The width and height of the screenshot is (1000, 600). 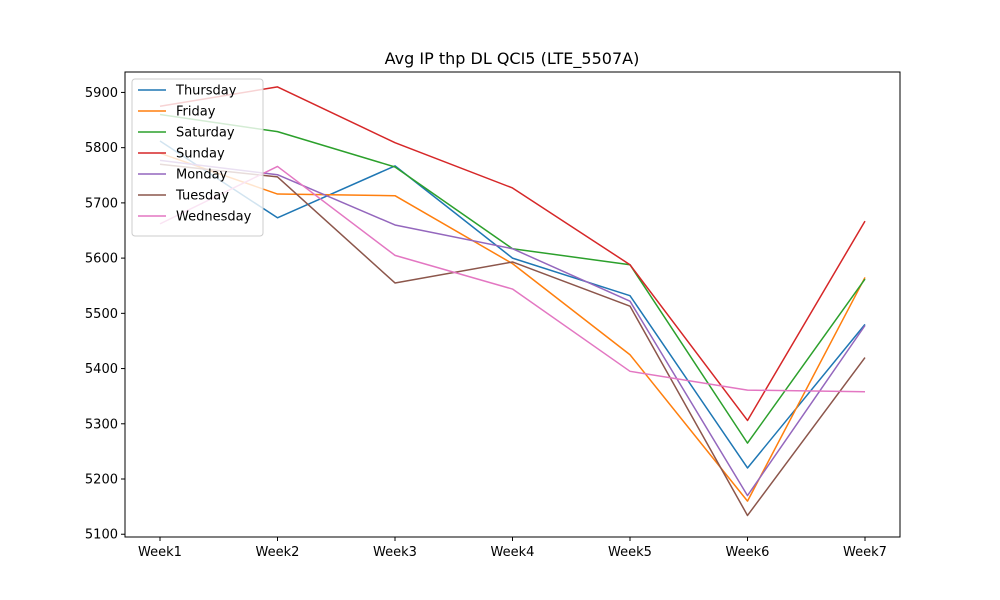 I want to click on x-tick-label: Week1, so click(x=160, y=552).